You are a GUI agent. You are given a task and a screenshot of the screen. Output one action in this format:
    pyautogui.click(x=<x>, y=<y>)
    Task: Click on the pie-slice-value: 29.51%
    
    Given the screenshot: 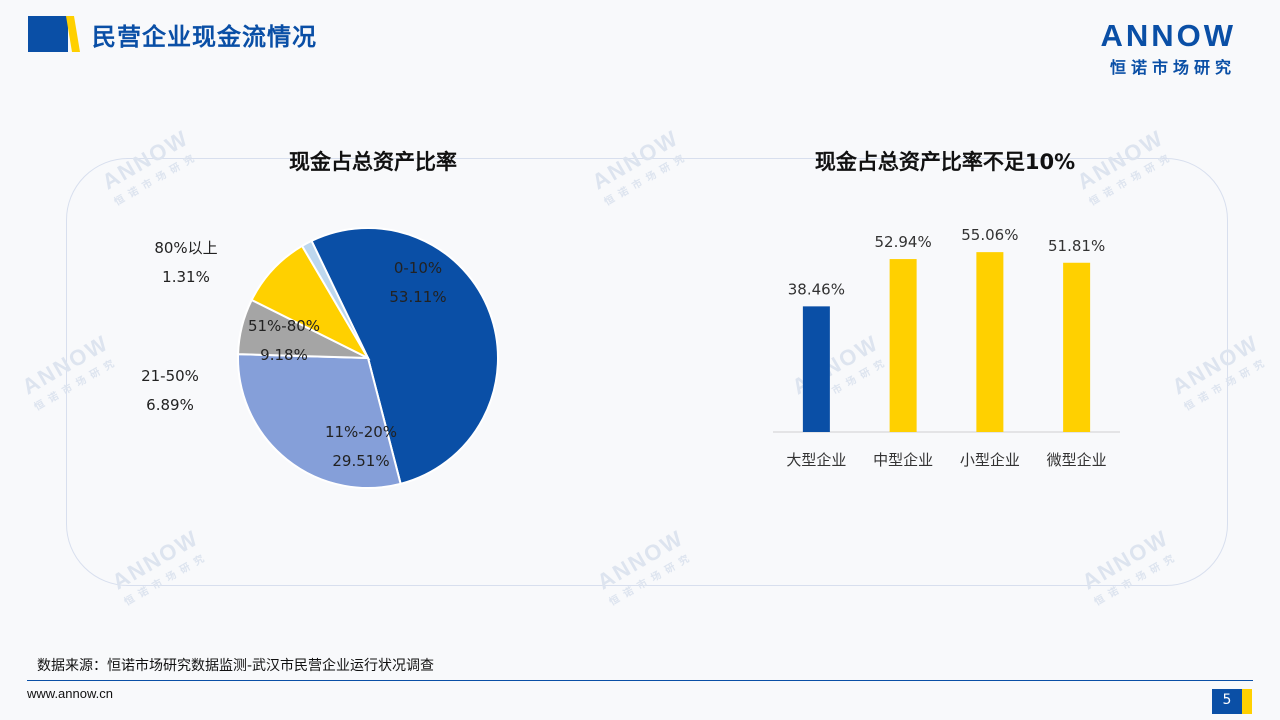 What is the action you would take?
    pyautogui.click(x=360, y=461)
    